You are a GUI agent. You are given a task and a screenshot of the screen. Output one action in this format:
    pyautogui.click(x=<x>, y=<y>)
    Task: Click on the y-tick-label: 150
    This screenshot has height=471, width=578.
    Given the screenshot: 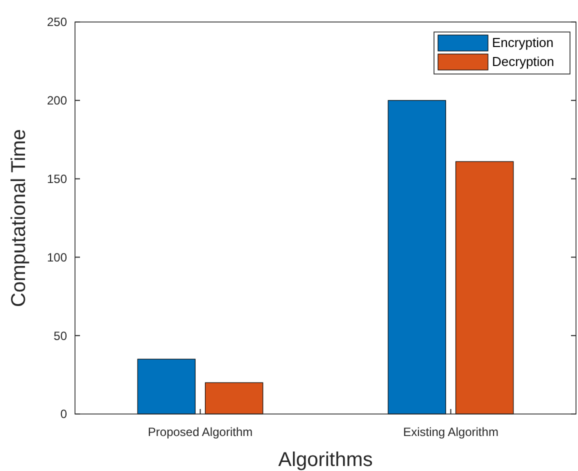 What is the action you would take?
    pyautogui.click(x=57, y=179)
    